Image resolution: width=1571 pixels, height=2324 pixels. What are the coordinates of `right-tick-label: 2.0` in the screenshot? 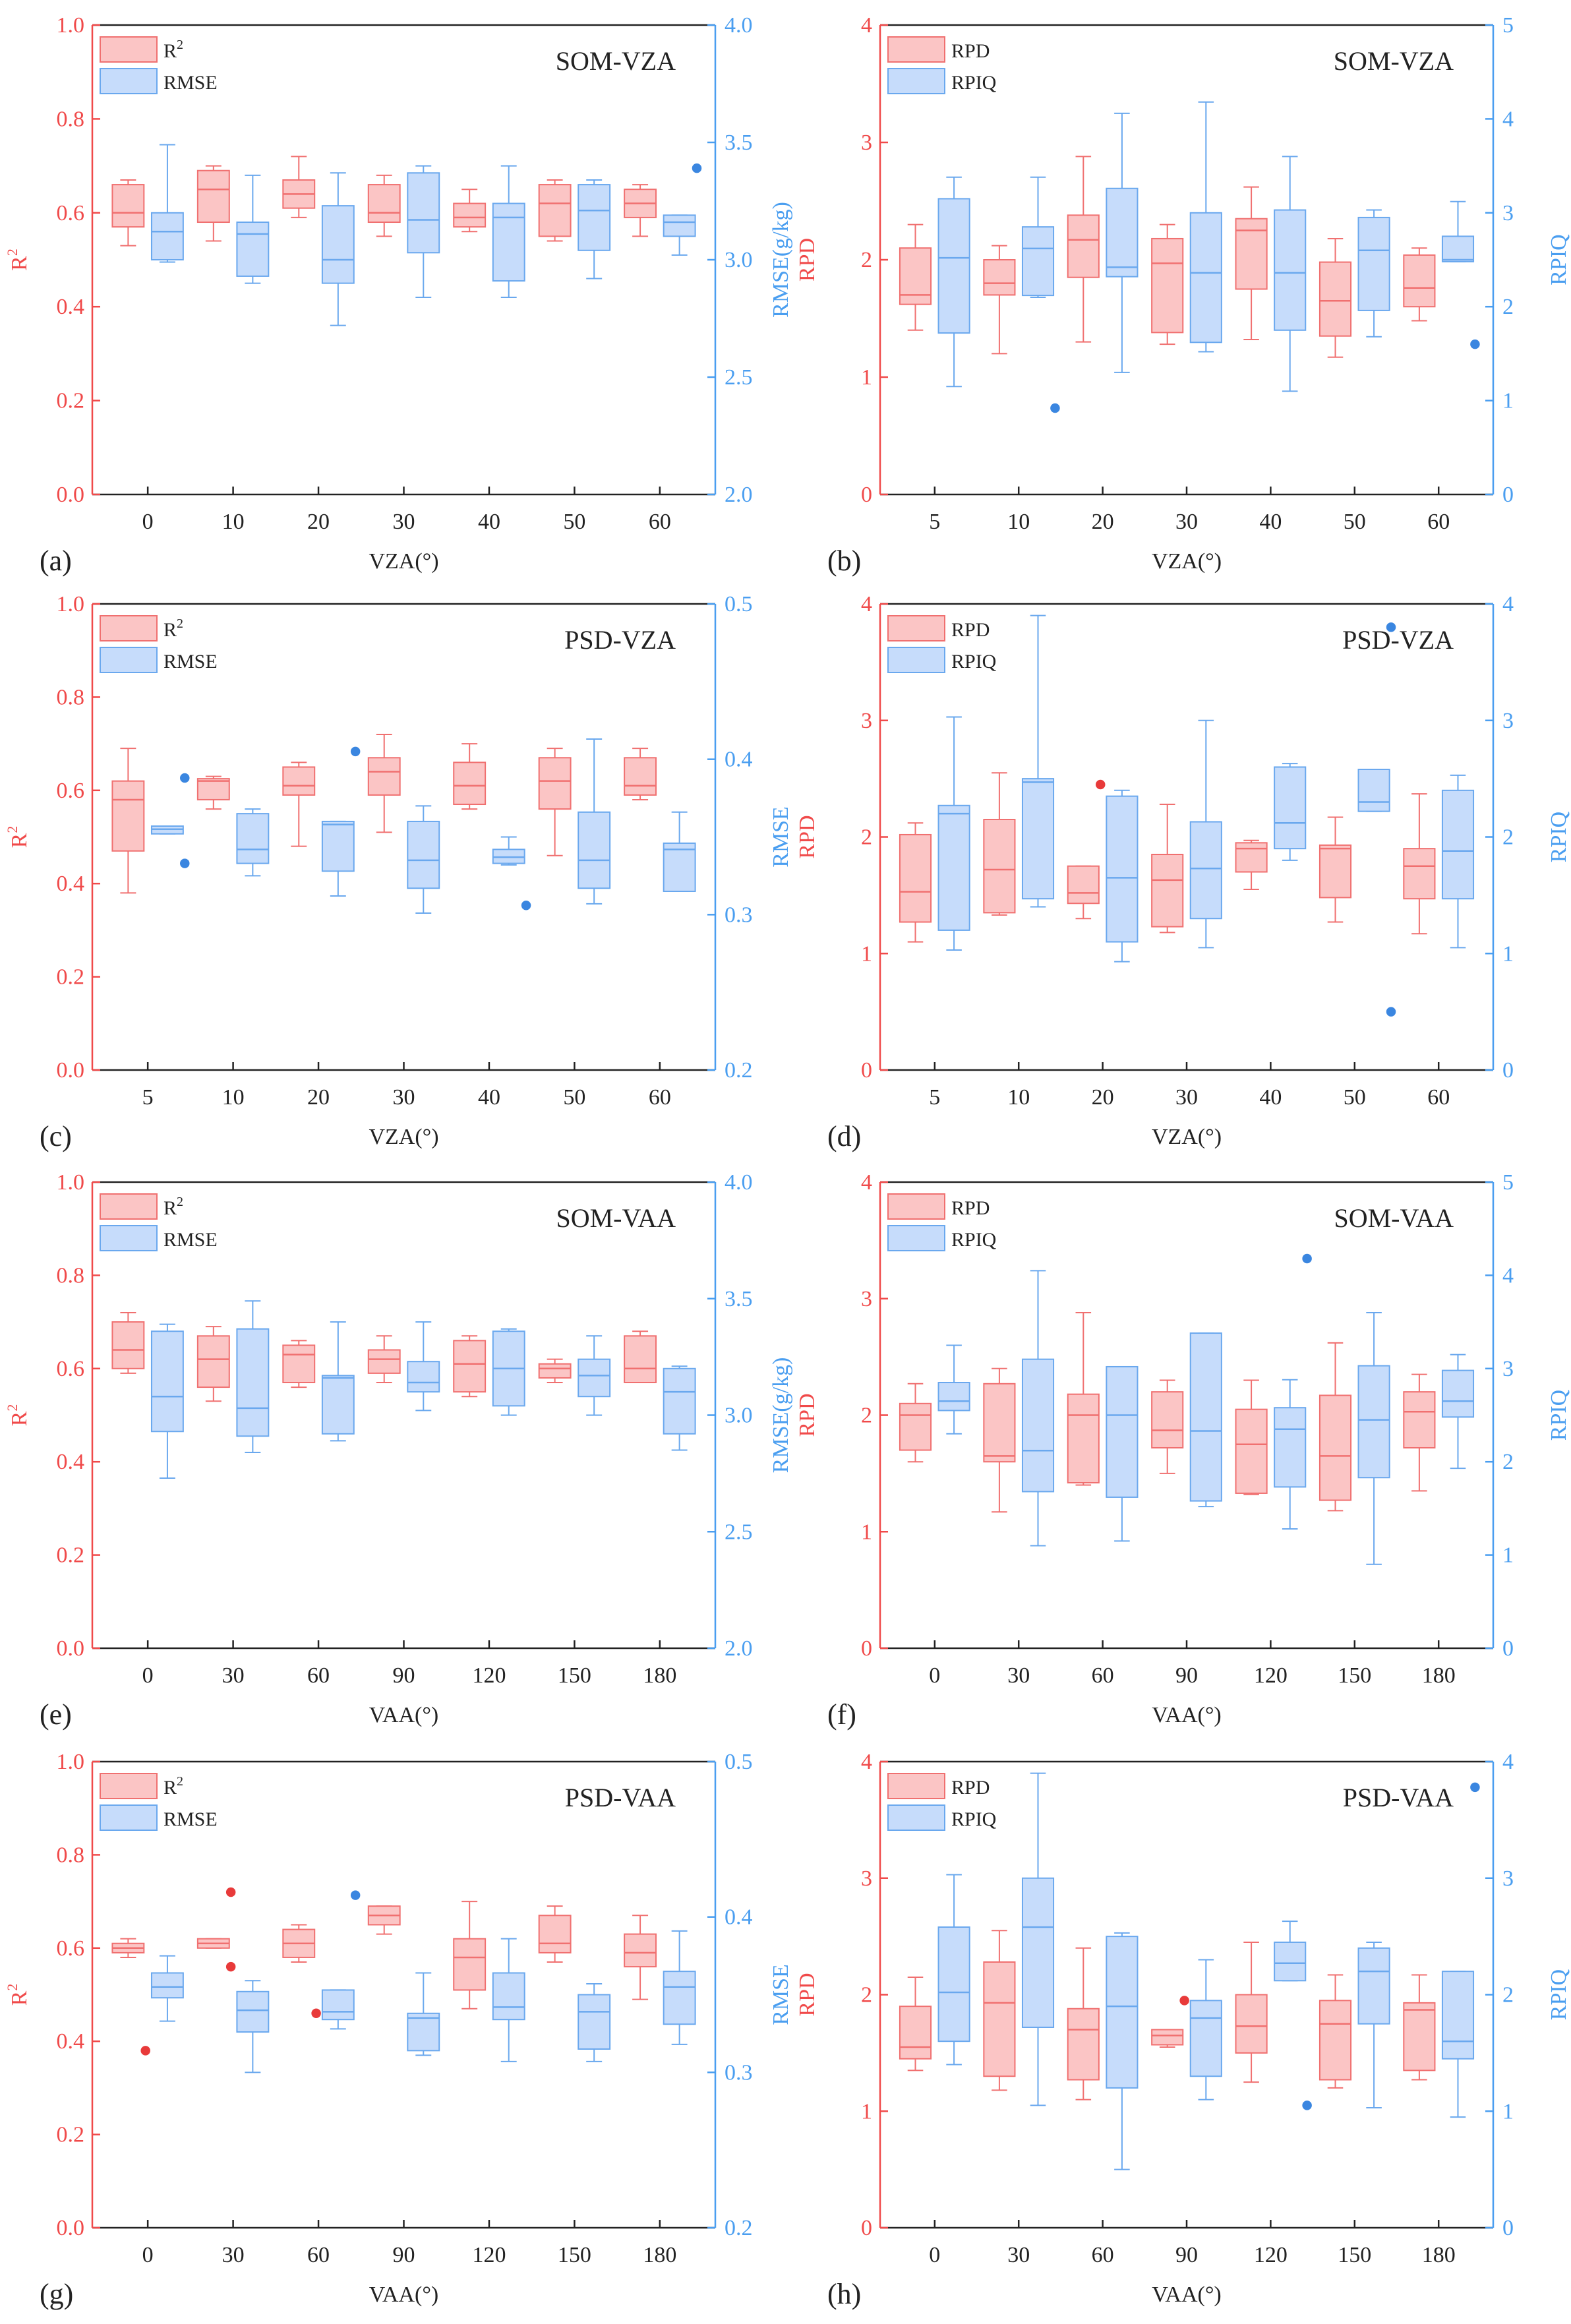 It's located at (739, 1648).